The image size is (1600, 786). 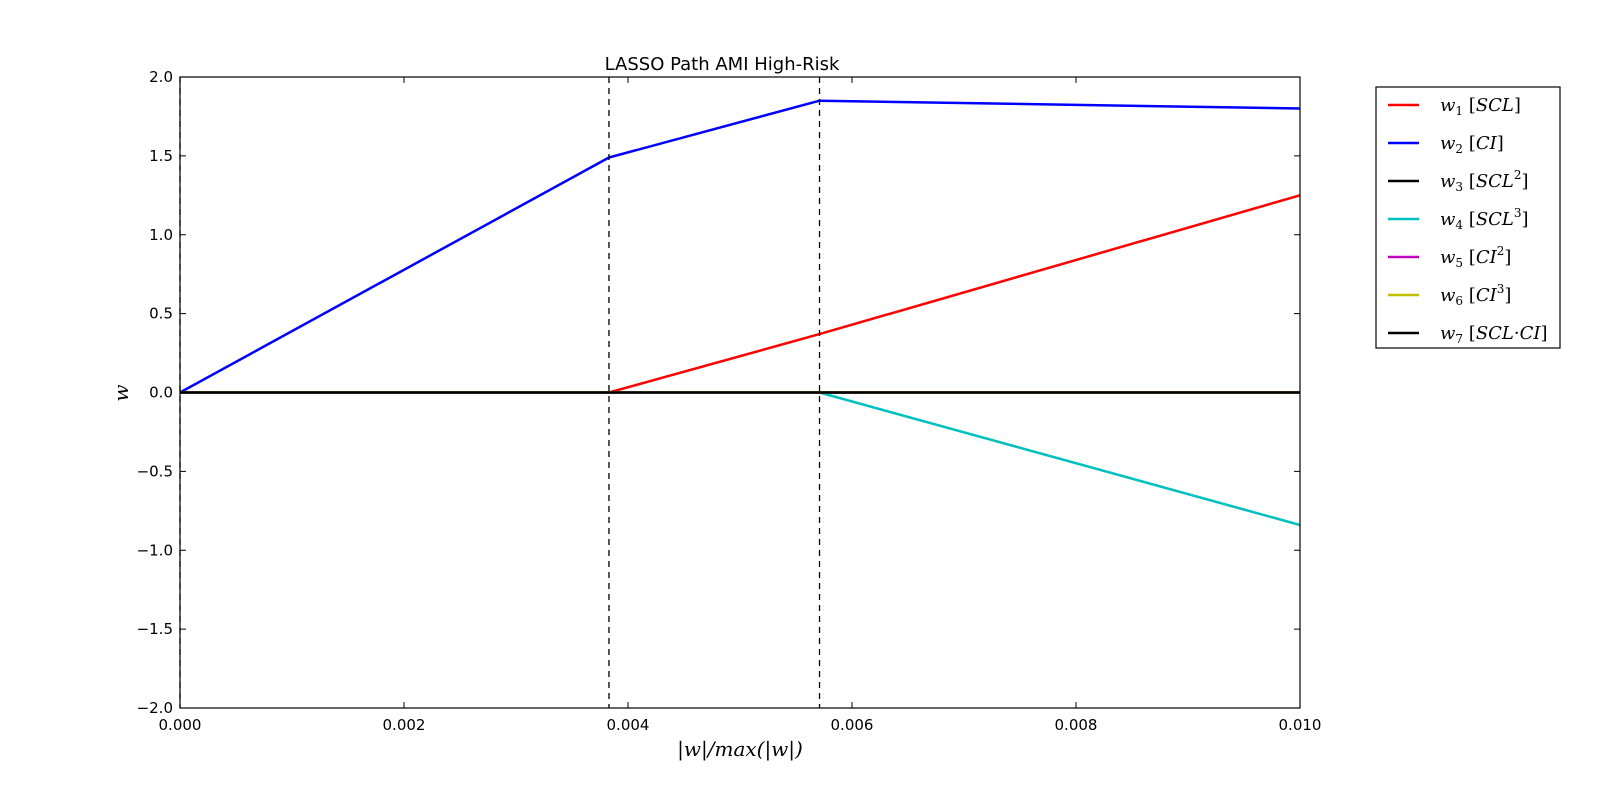 What do you see at coordinates (740, 749) in the screenshot?
I see `x-axis-label: |w|/max(|w|)` at bounding box center [740, 749].